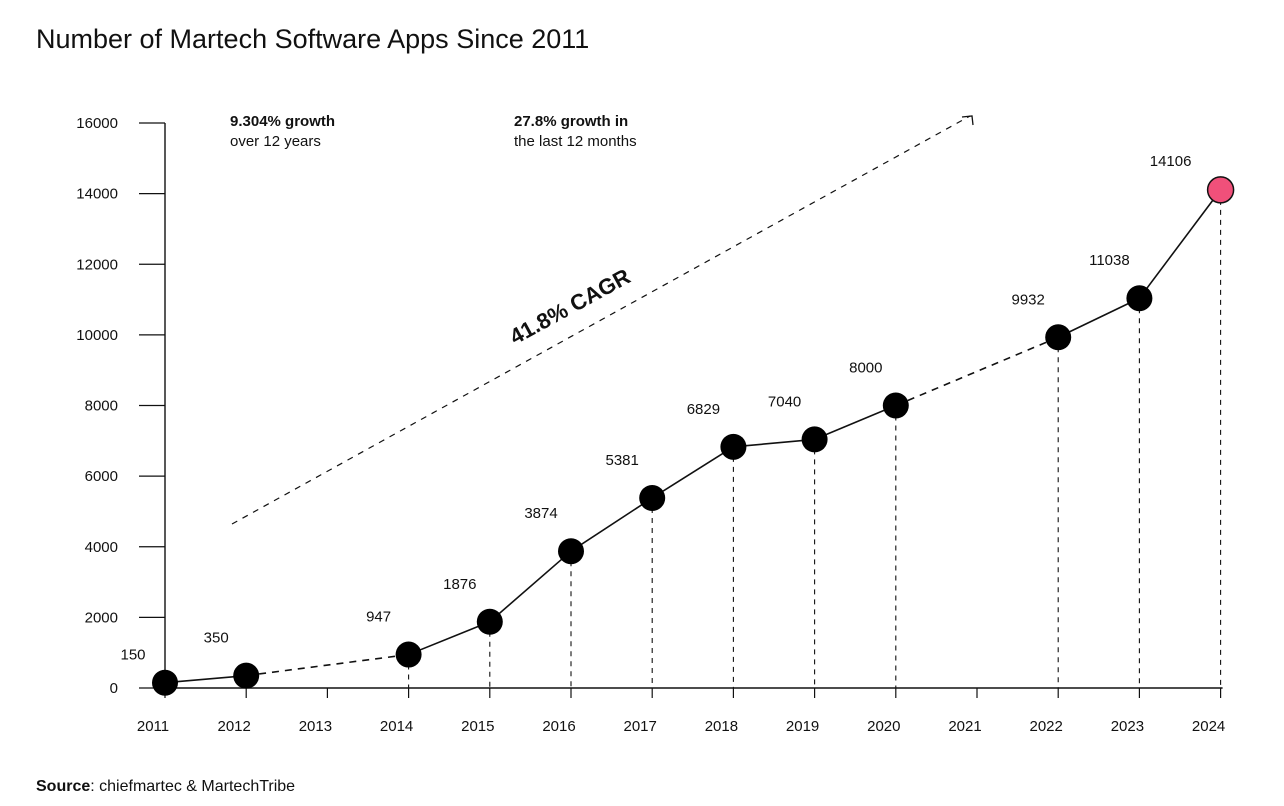 The height and width of the screenshot is (806, 1284). What do you see at coordinates (114, 688) in the screenshot?
I see `y-tick-label-0: 0` at bounding box center [114, 688].